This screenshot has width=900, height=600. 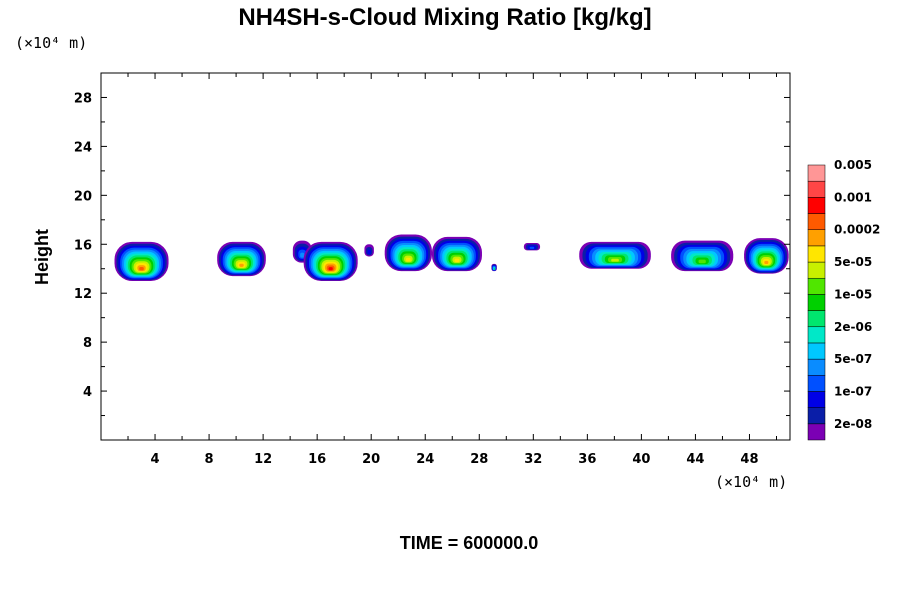 I want to click on x-tick-label: 40, so click(x=641, y=459).